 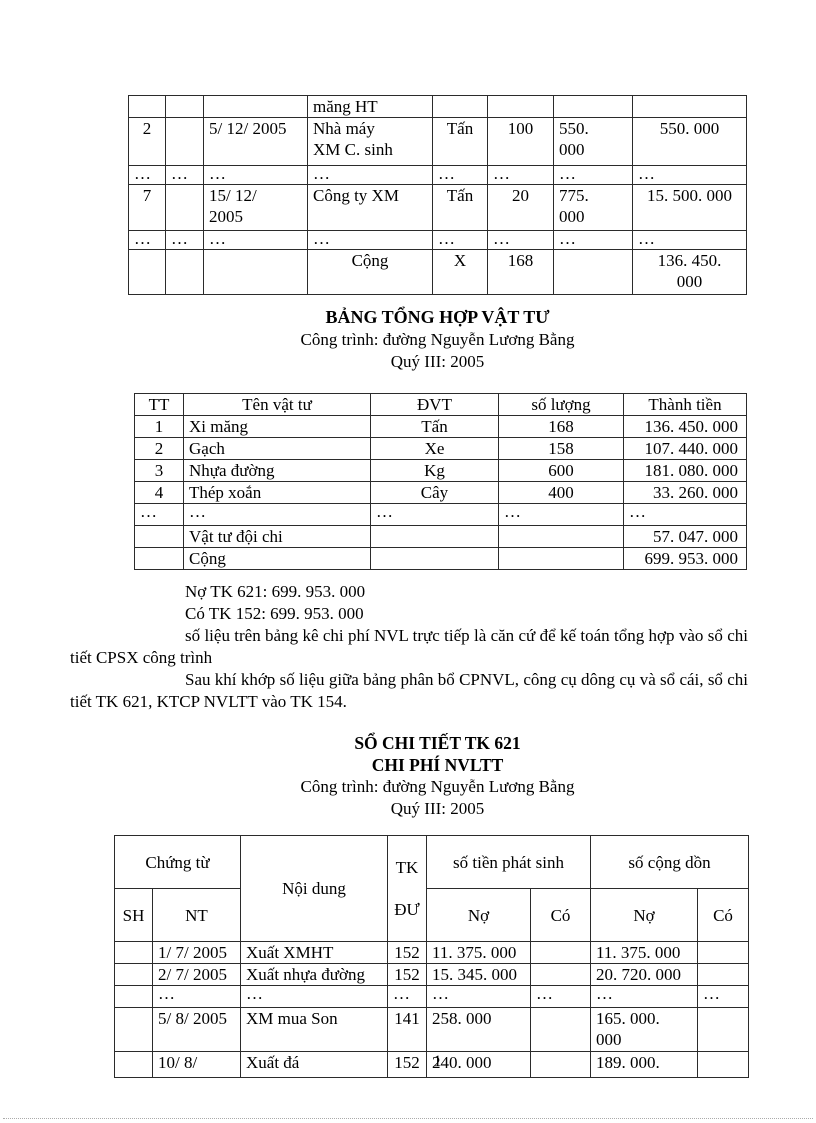 I want to click on header-cell-tkdu: TK ĐƯ, so click(x=407, y=888).